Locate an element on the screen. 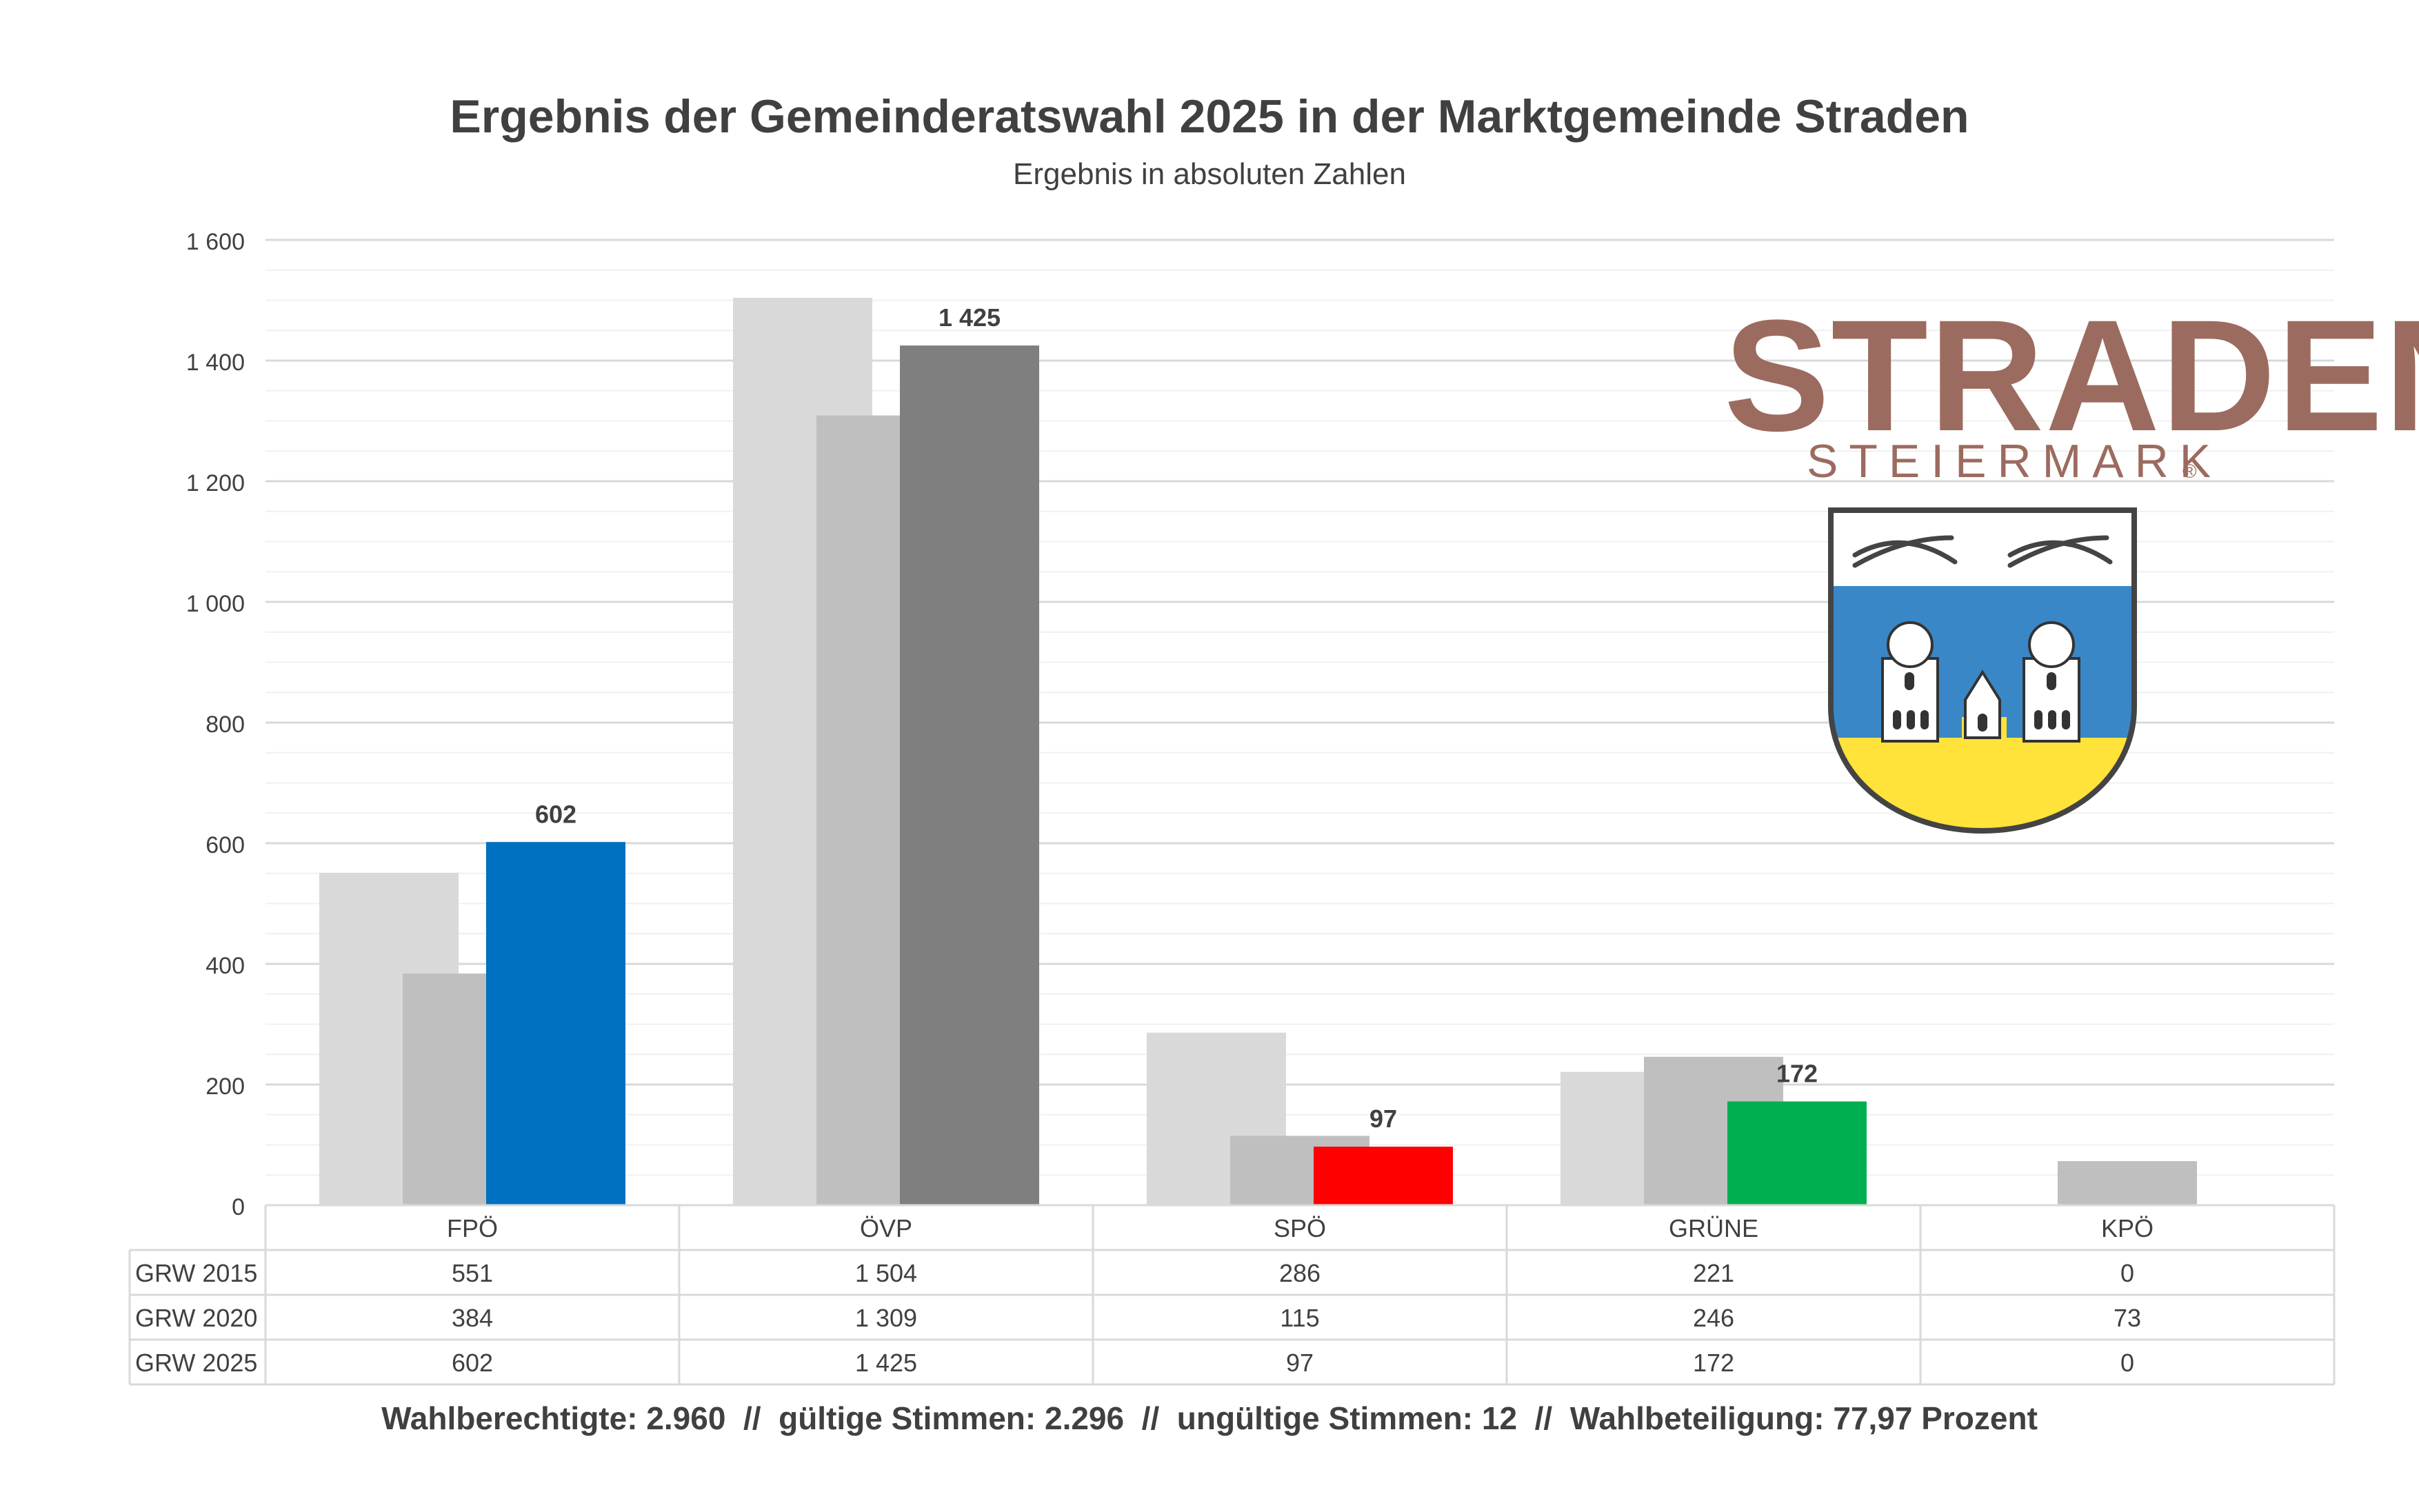 This screenshot has width=2419, height=1512. data-label: 602 is located at coordinates (555, 814).